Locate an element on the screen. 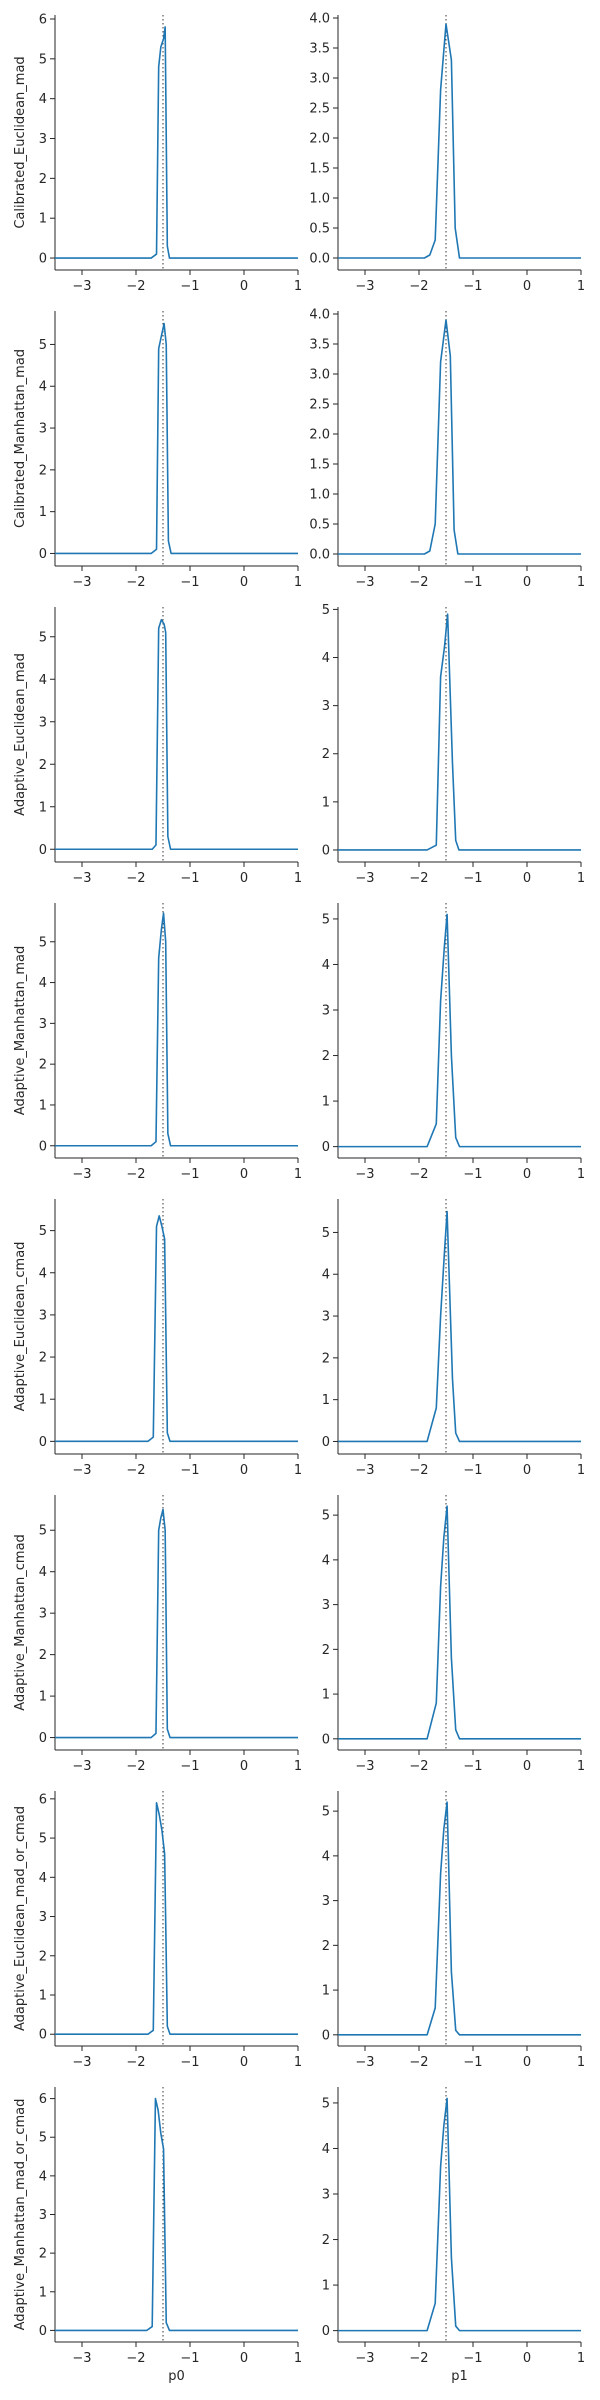 This screenshot has height=2400, width=600. panel-Adaptive_Manhattan_mad_or_cmad-p1: −3 −2 −1 0 1 0 1 2 3 4 5 p1 is located at coordinates (453, 2235).